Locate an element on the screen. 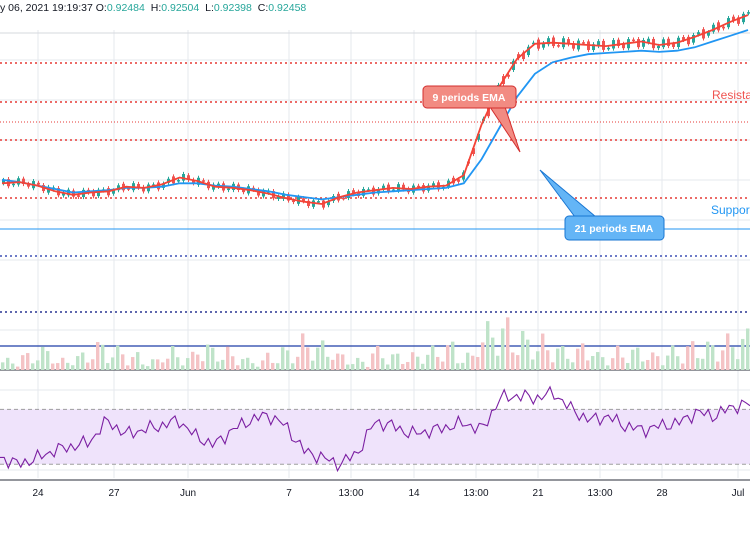  resistance-label: Resista is located at coordinates (731, 95).